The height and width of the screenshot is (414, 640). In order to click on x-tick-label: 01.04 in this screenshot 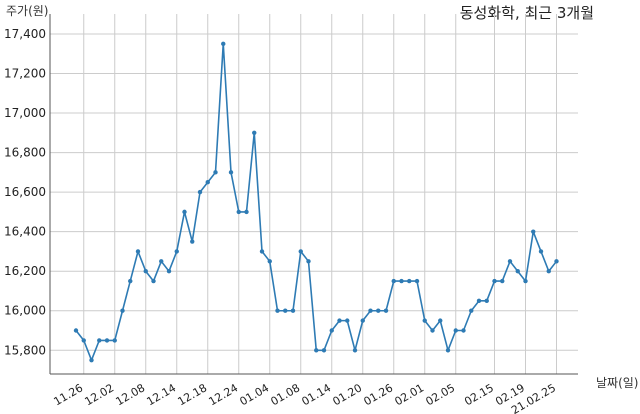, I will do `click(254, 394)`.